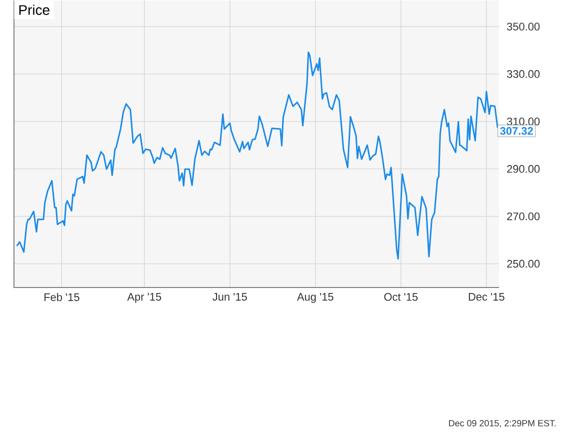  What do you see at coordinates (523, 74) in the screenshot?
I see `y-tick-label: 330.00` at bounding box center [523, 74].